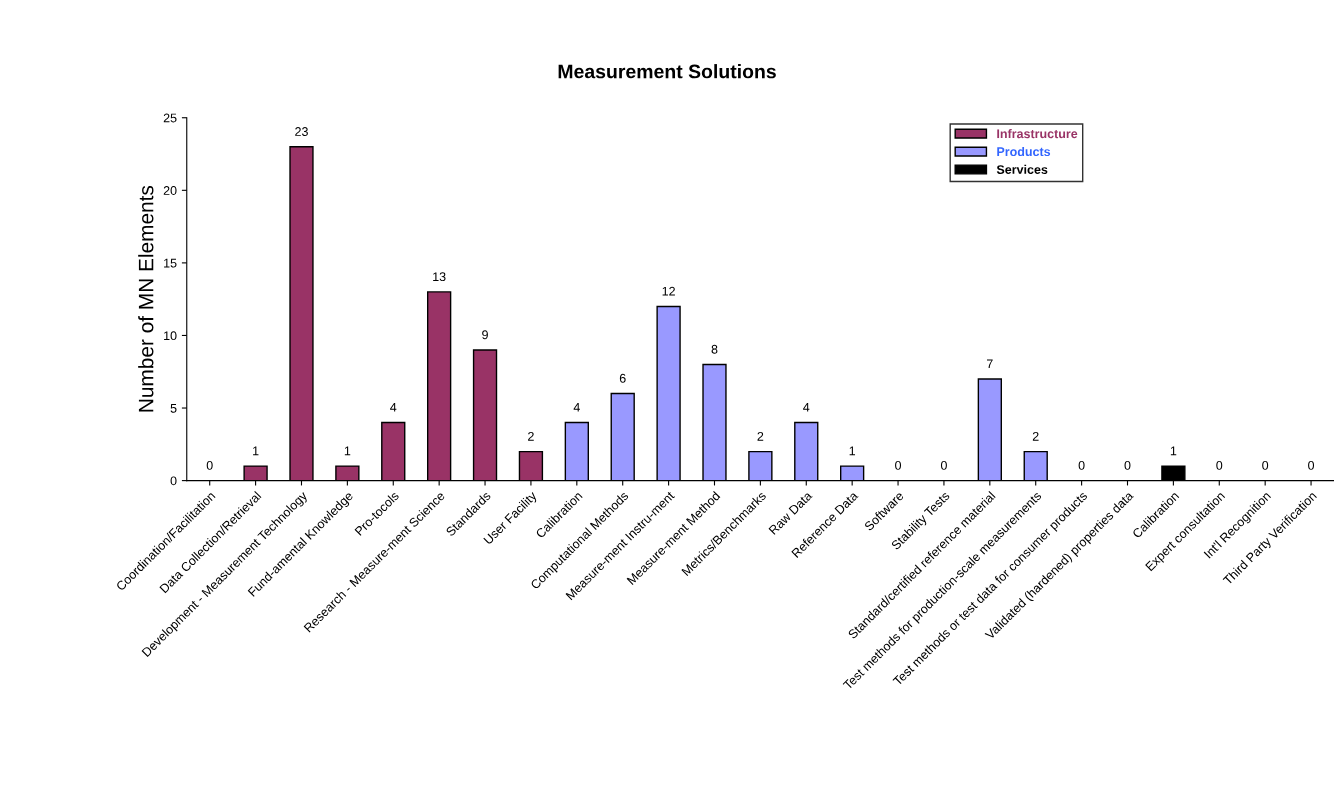  What do you see at coordinates (1024, 151) in the screenshot?
I see `legend-label: Products` at bounding box center [1024, 151].